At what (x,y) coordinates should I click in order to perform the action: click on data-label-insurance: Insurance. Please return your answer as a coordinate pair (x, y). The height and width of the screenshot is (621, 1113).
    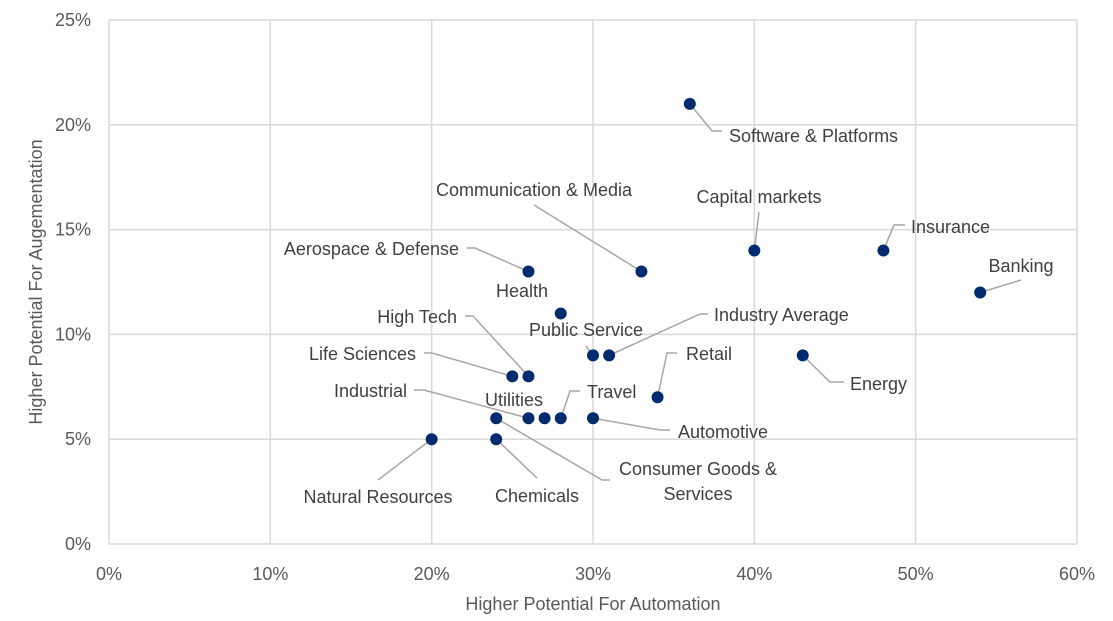
    Looking at the image, I should click on (950, 227).